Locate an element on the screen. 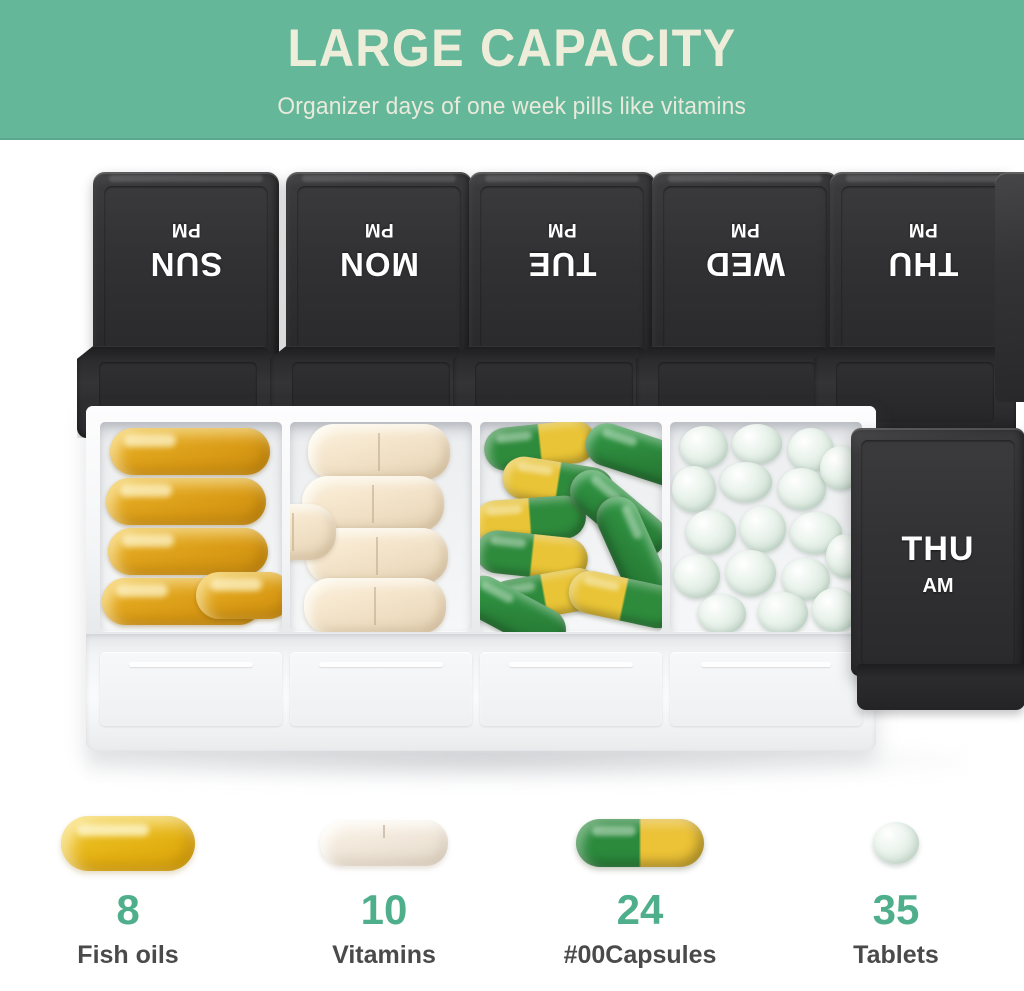 Image resolution: width=1024 pixels, height=991 pixels. page-title: LARGE CAPACITY is located at coordinates (512, 48).